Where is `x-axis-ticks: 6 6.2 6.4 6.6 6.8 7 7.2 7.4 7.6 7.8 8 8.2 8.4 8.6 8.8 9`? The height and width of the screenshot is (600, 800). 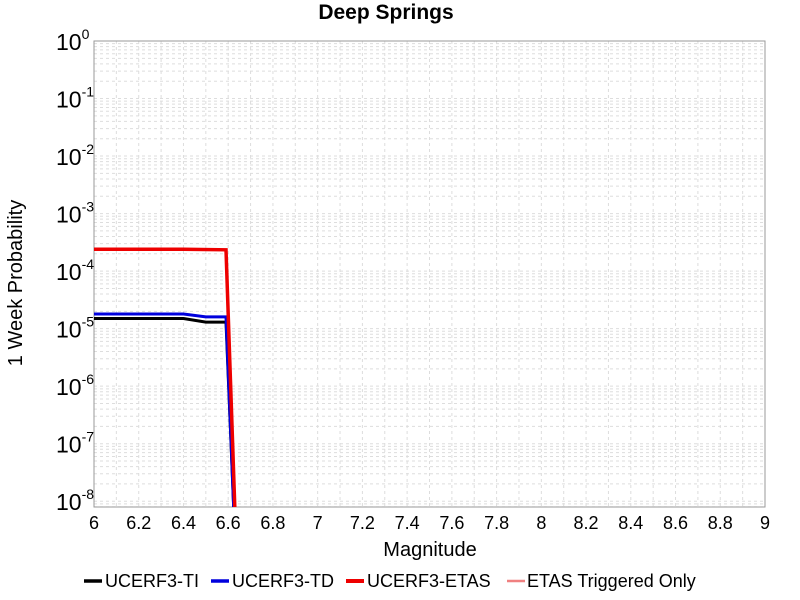
x-axis-ticks: 6 6.2 6.4 6.6 6.8 7 7.2 7.4 7.6 7.8 8 8.2 8.4 8.6 8.8 9 is located at coordinates (429, 523).